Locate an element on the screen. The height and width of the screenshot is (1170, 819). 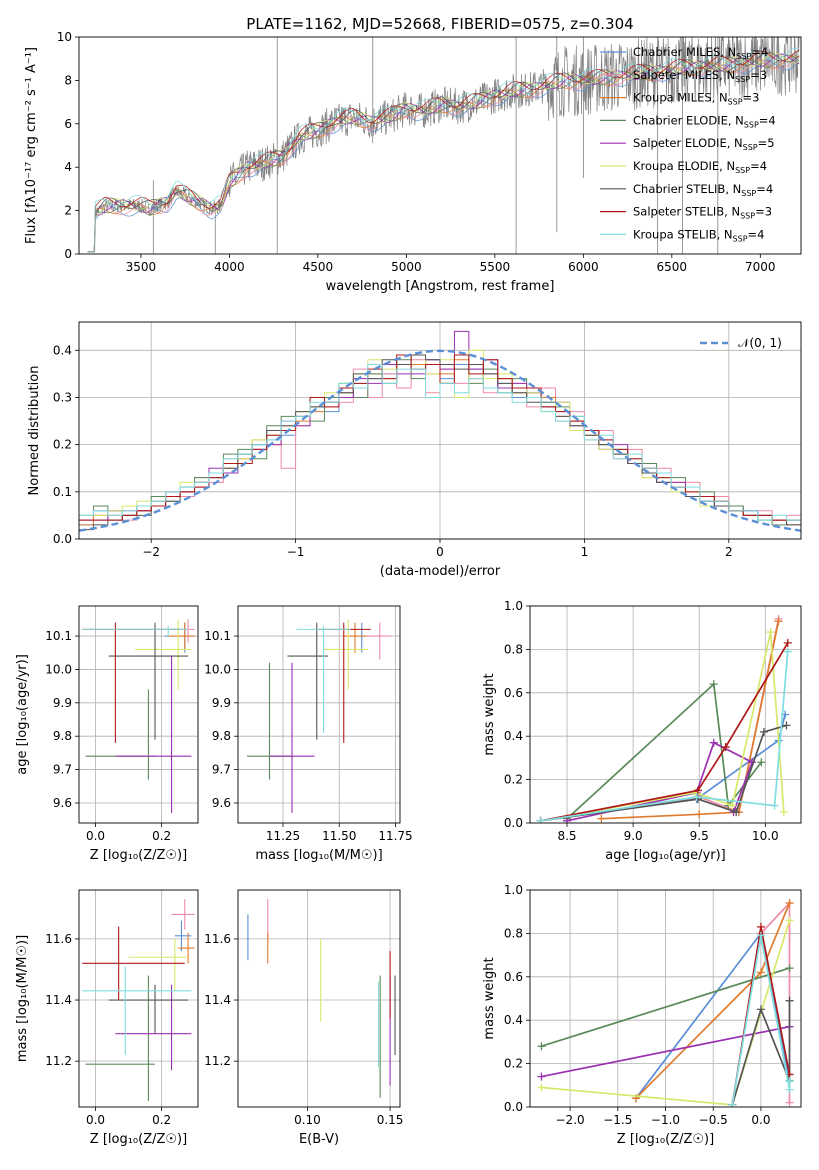
x-tick-label: −1.0 is located at coordinates (665, 1120).